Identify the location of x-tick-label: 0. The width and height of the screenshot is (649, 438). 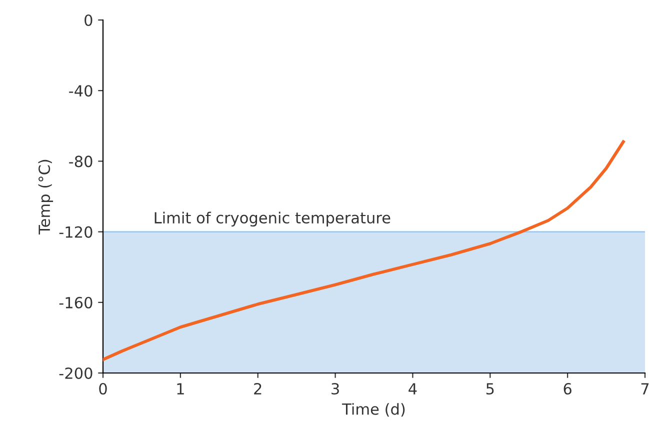
(103, 388).